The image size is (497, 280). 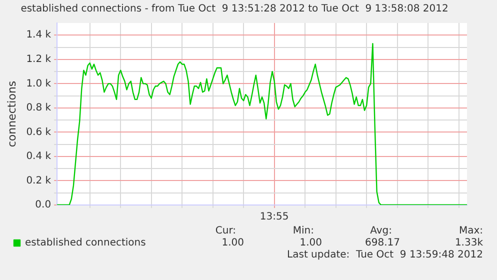 What do you see at coordinates (39, 84) in the screenshot?
I see `y-tick-label: 1.0 k` at bounding box center [39, 84].